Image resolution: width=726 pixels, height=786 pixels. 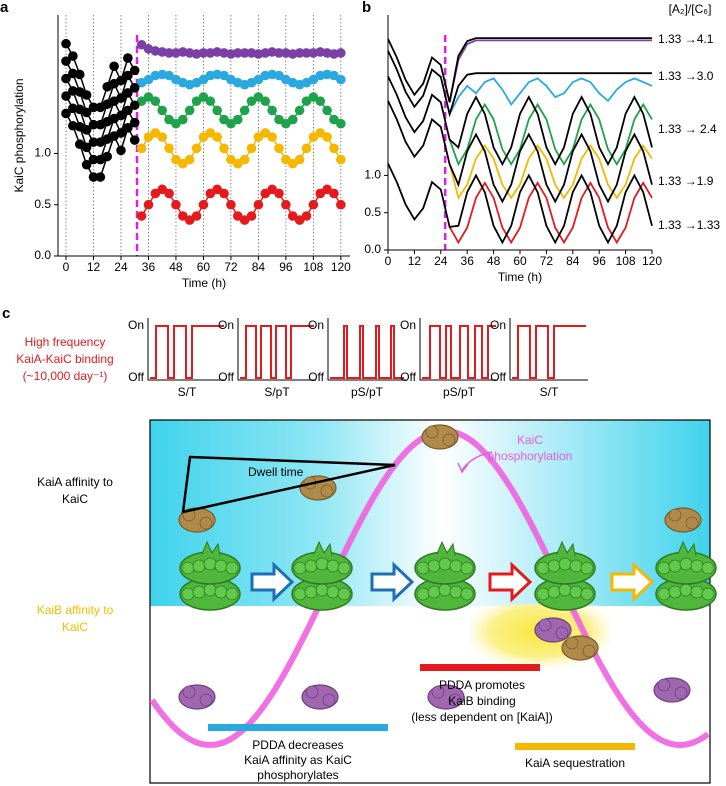 I want to click on step-axis, so click(x=276, y=349).